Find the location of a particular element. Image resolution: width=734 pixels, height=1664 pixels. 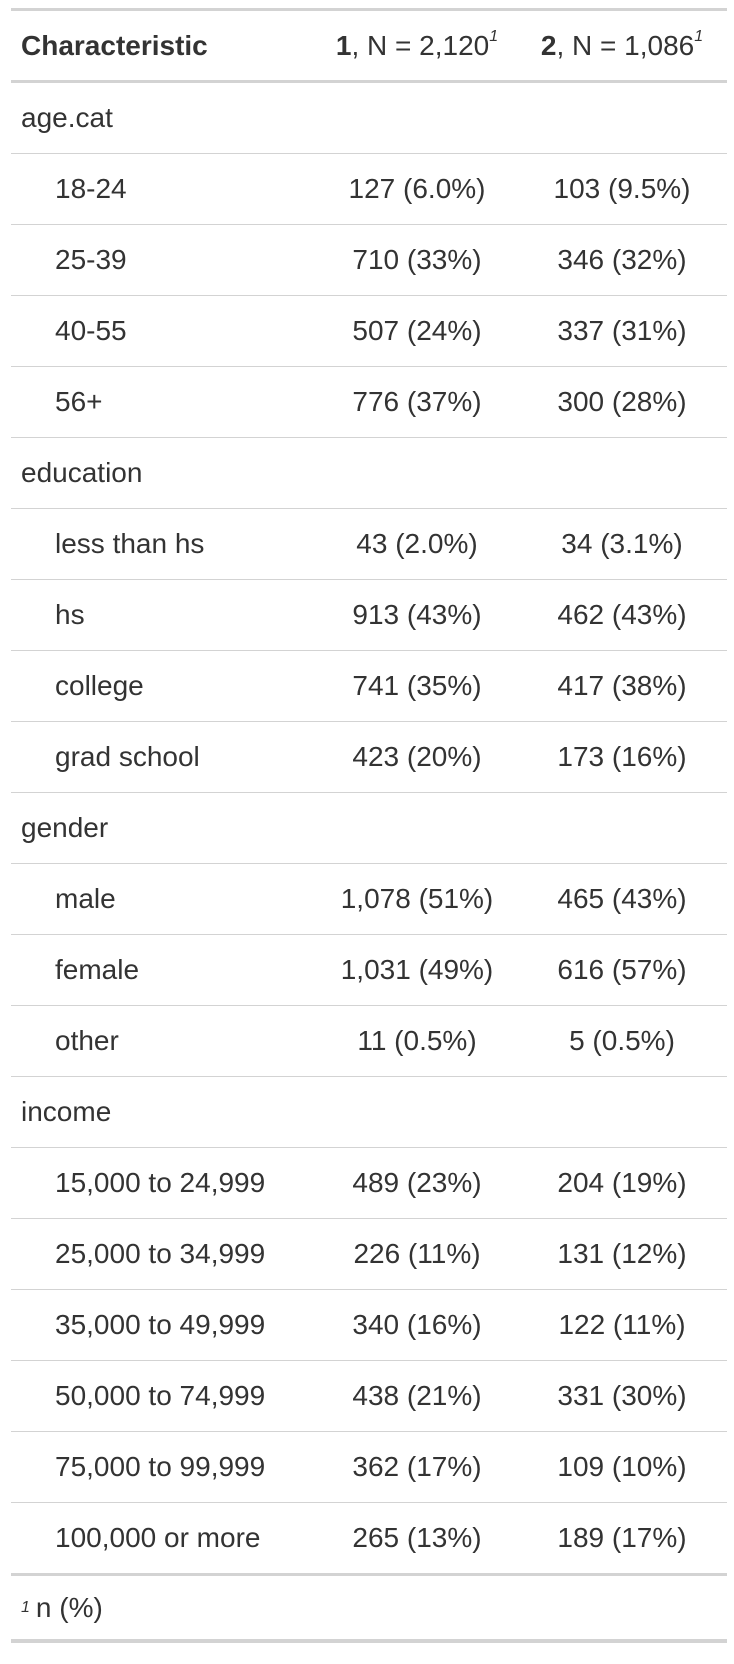

value-group-1: 43 (2.0%) is located at coordinates (417, 543).